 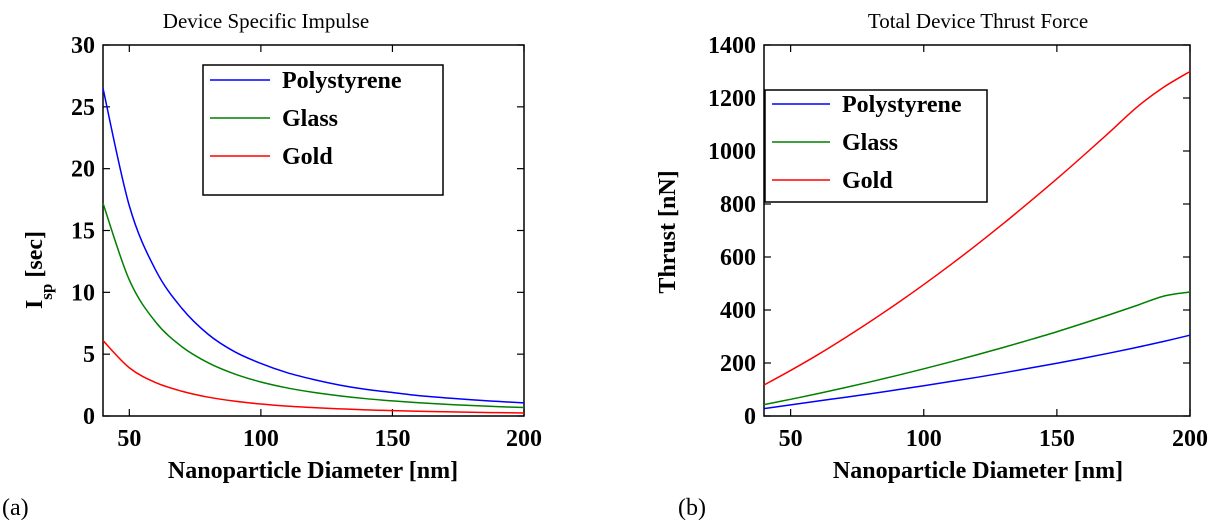 What do you see at coordinates (15, 507) in the screenshot?
I see `panel-label: (a)` at bounding box center [15, 507].